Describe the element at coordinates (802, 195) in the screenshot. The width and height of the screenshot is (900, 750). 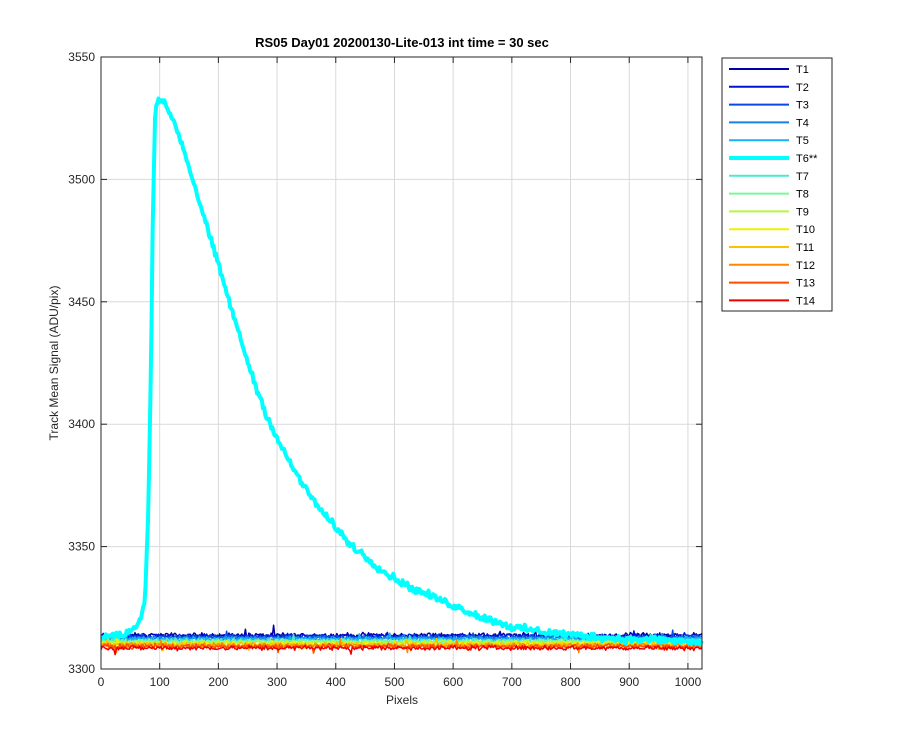
I see `legend-entry: T8` at that location.